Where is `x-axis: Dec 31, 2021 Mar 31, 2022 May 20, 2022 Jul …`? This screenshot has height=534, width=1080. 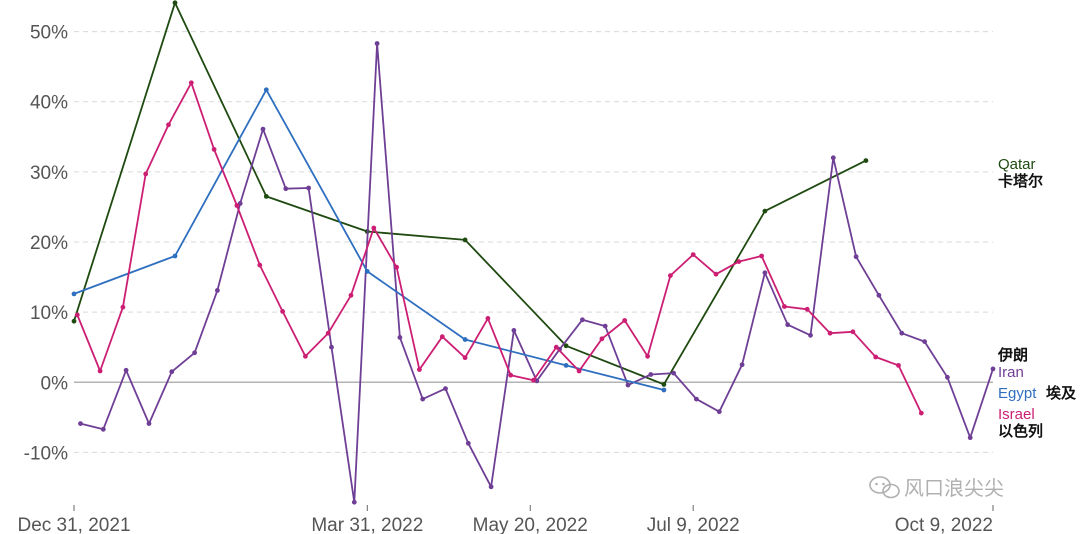
x-axis: Dec 31, 2021 Mar 31, 2022 May 20, 2022 Jul … is located at coordinates (505, 519).